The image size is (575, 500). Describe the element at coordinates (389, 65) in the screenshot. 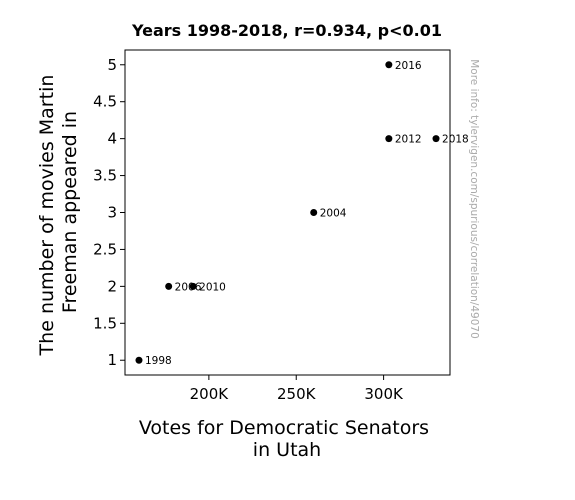

I see `data-point-2016` at that location.